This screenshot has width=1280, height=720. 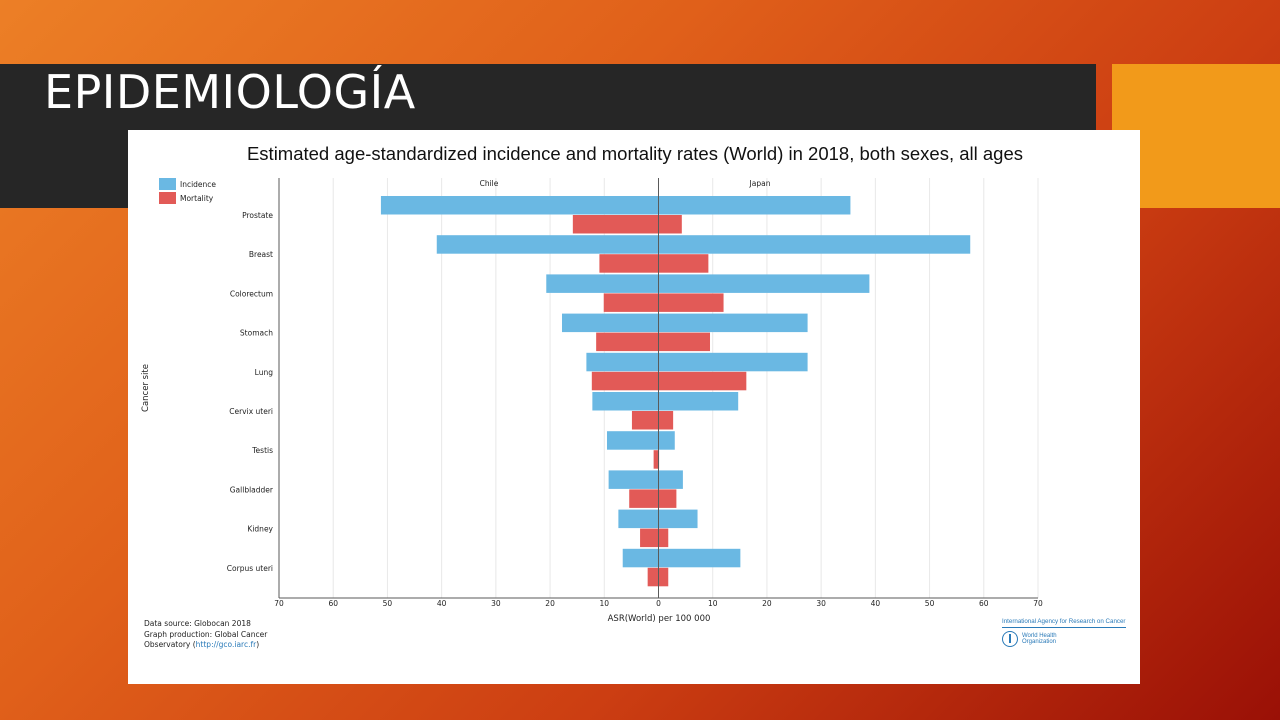 What do you see at coordinates (658, 603) in the screenshot?
I see `x-tick-label: 0` at bounding box center [658, 603].